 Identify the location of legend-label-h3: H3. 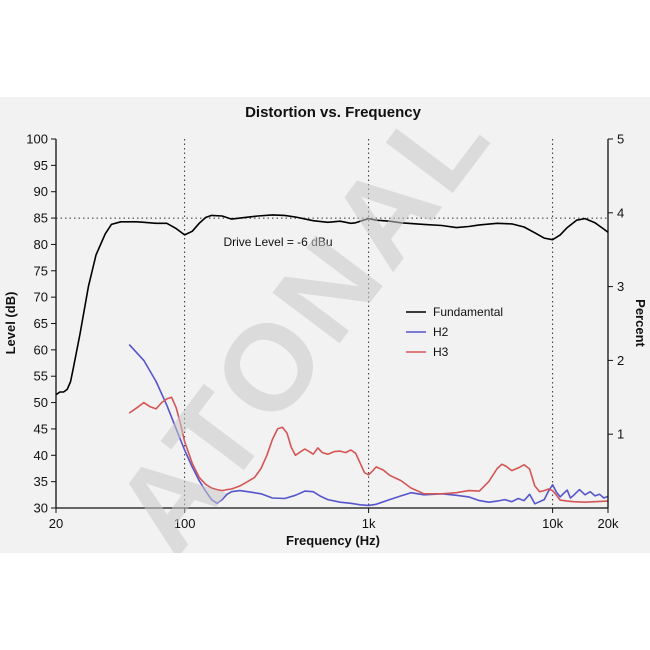
(441, 352).